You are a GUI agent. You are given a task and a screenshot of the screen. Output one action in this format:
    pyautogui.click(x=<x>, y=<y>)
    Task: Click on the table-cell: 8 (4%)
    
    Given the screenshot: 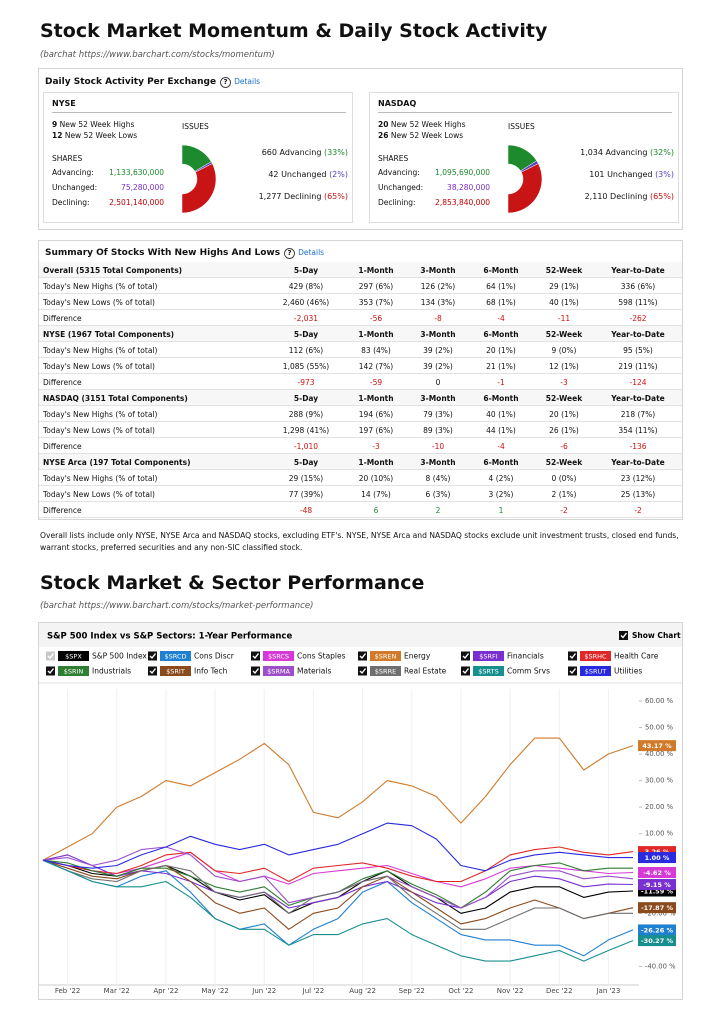 What is the action you would take?
    pyautogui.click(x=438, y=478)
    